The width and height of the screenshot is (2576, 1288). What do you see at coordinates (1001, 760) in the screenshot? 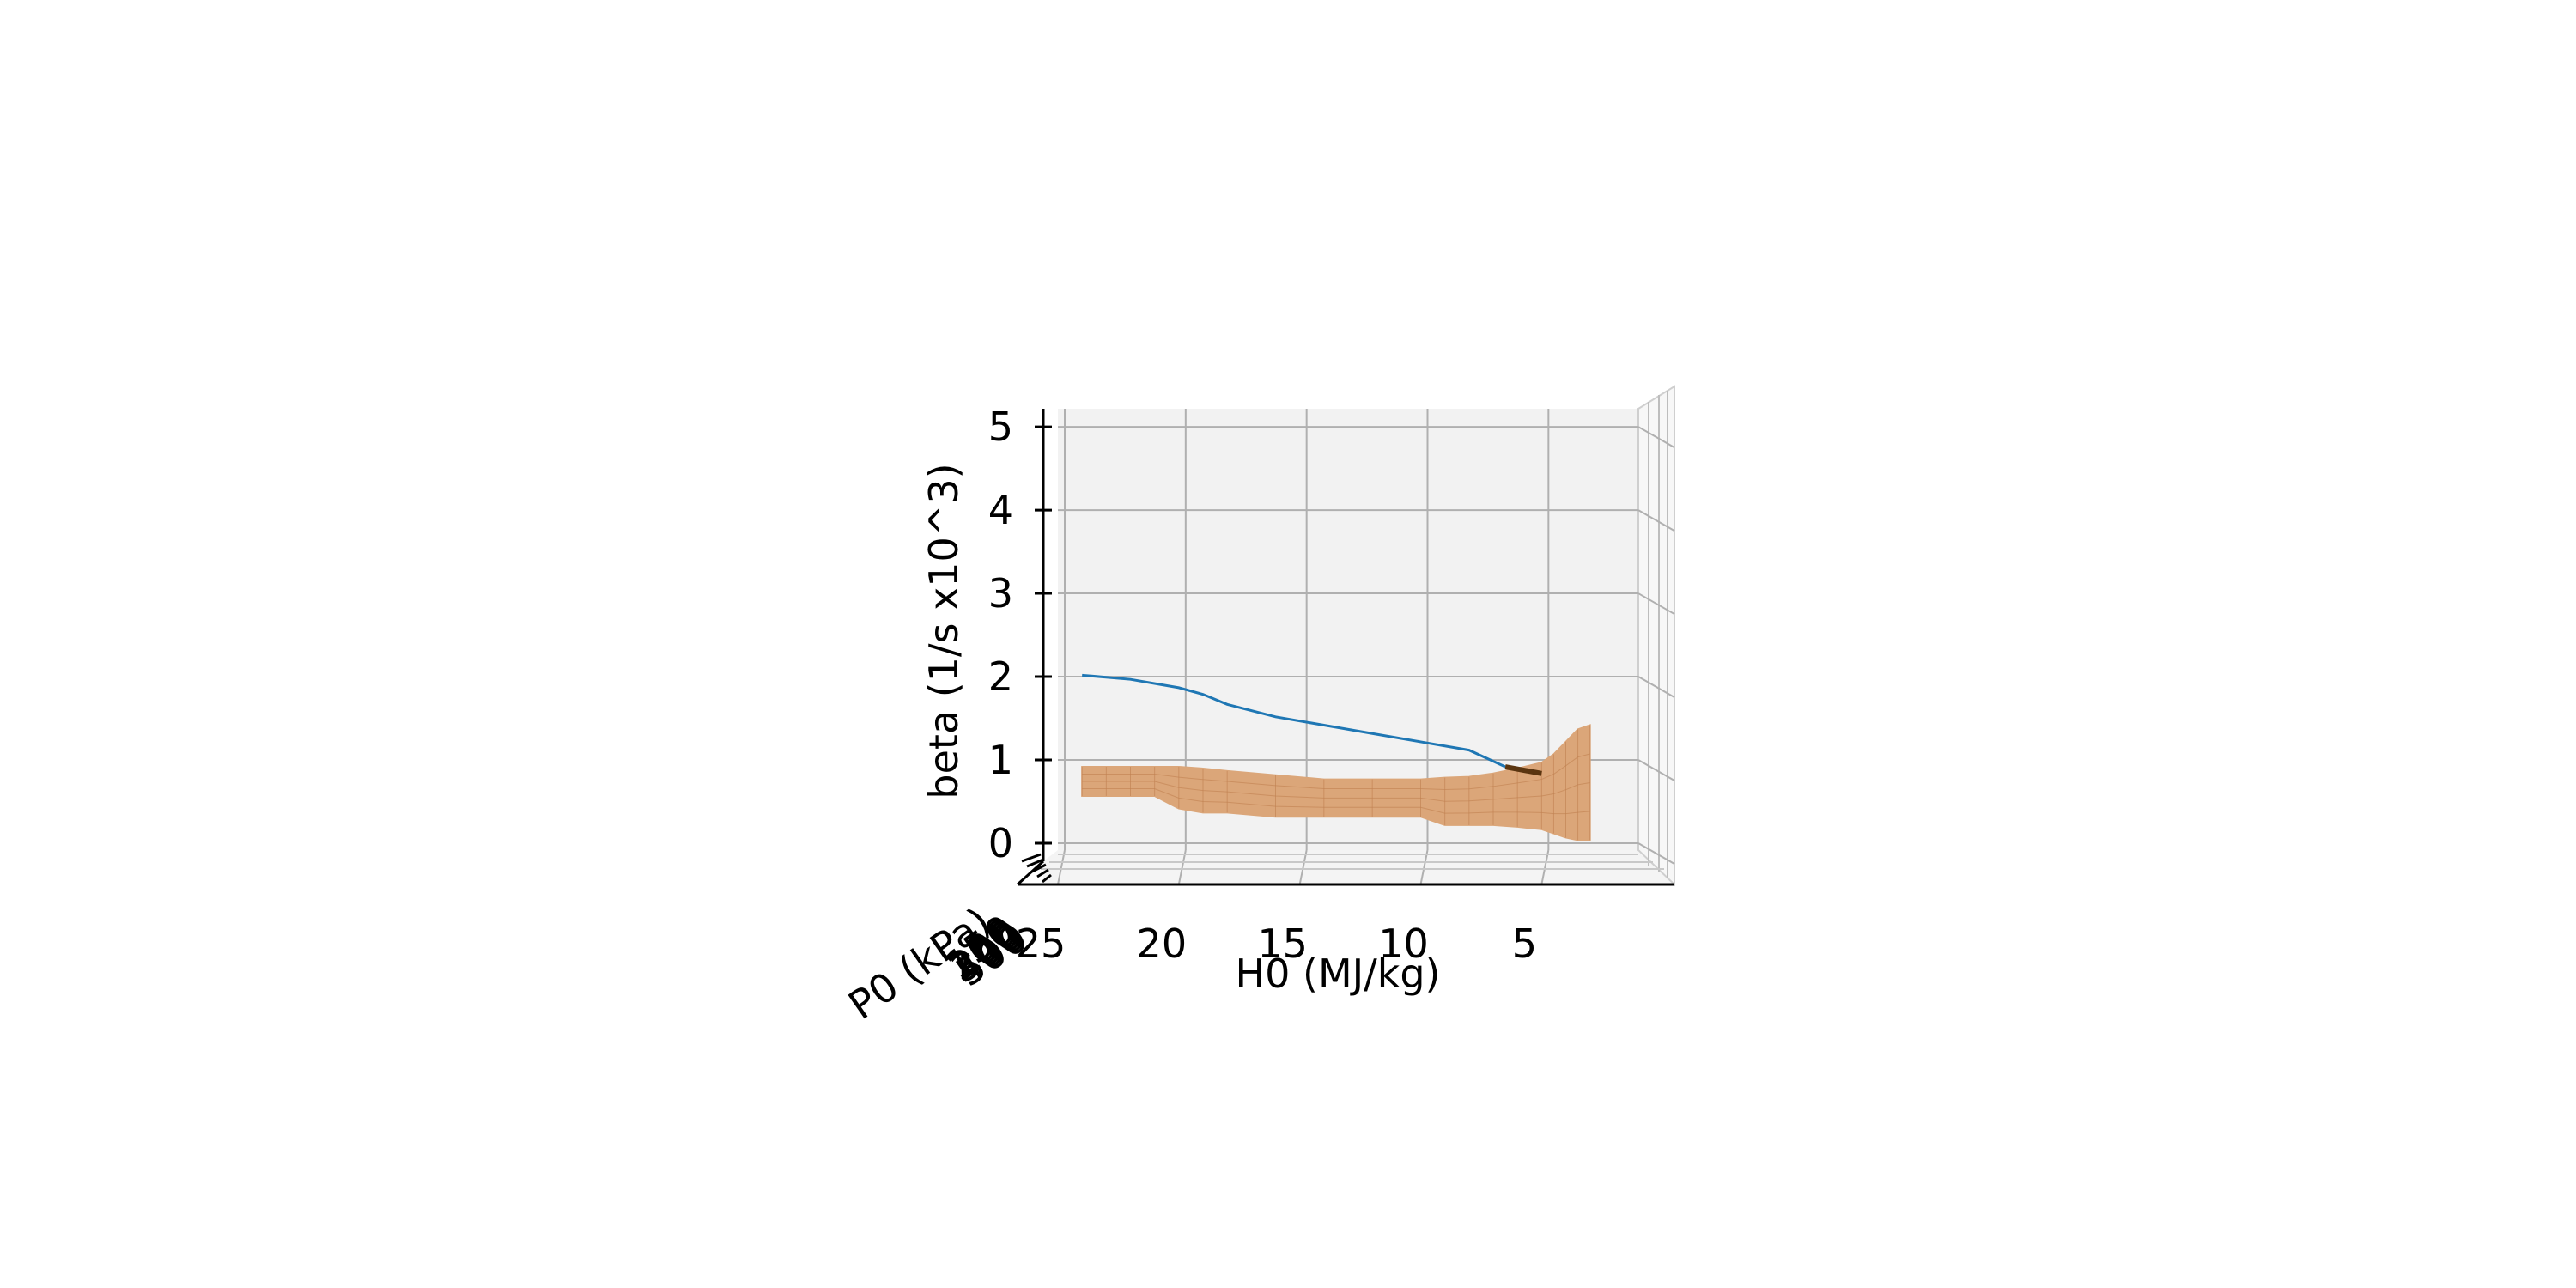
I see `z-tick-label: 1` at bounding box center [1001, 760].